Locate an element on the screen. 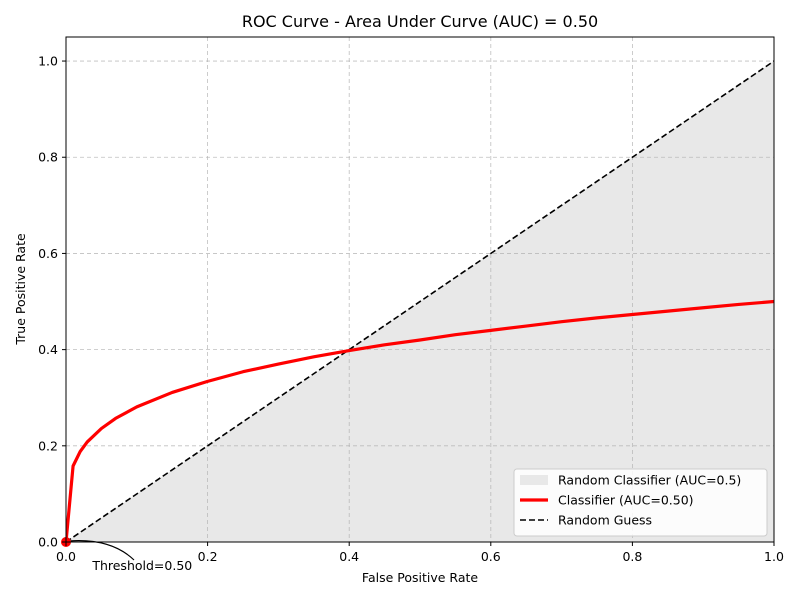 Image resolution: width=800 pixels, height=600 pixels. legend-label: Classifier (AUC=0.50) is located at coordinates (626, 500).